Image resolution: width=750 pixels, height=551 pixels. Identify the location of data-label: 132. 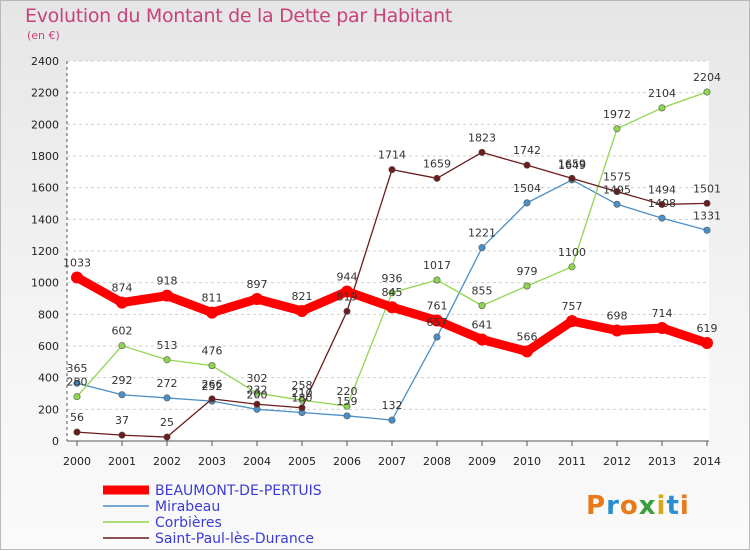
(392, 405).